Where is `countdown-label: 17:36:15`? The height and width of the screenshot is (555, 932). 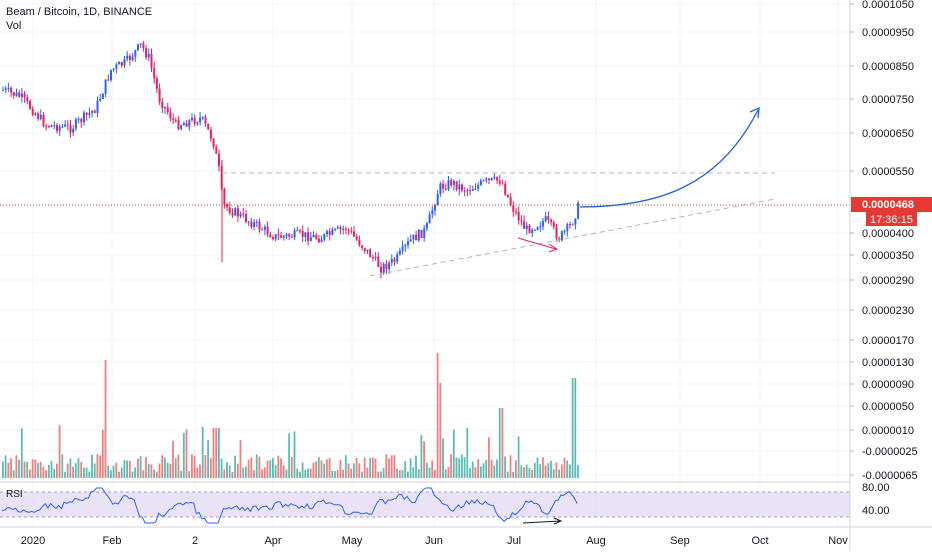
countdown-label: 17:36:15 is located at coordinates (891, 220).